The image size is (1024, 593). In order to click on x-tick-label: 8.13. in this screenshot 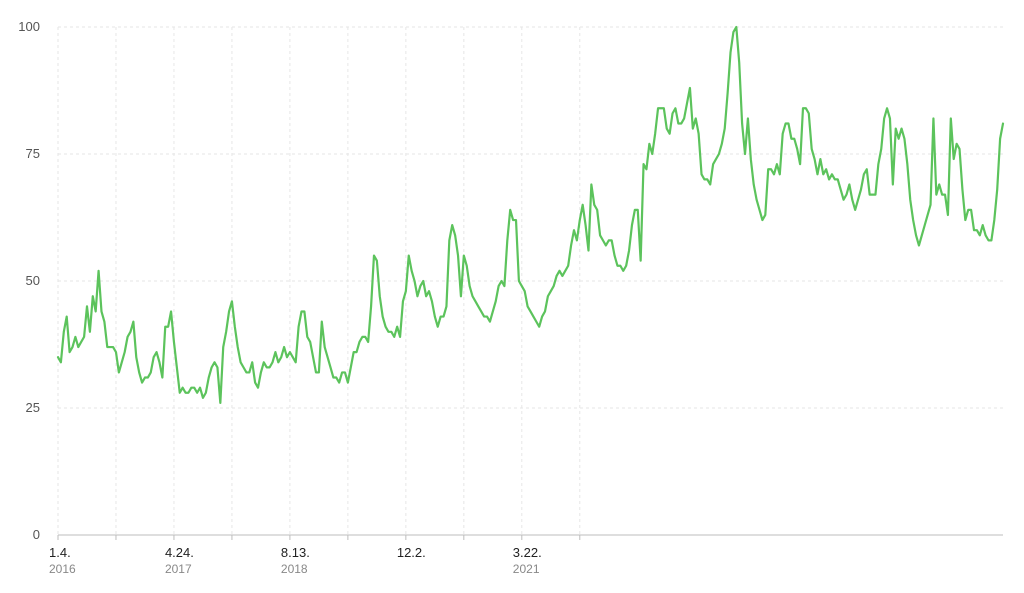, I will do `click(295, 552)`.